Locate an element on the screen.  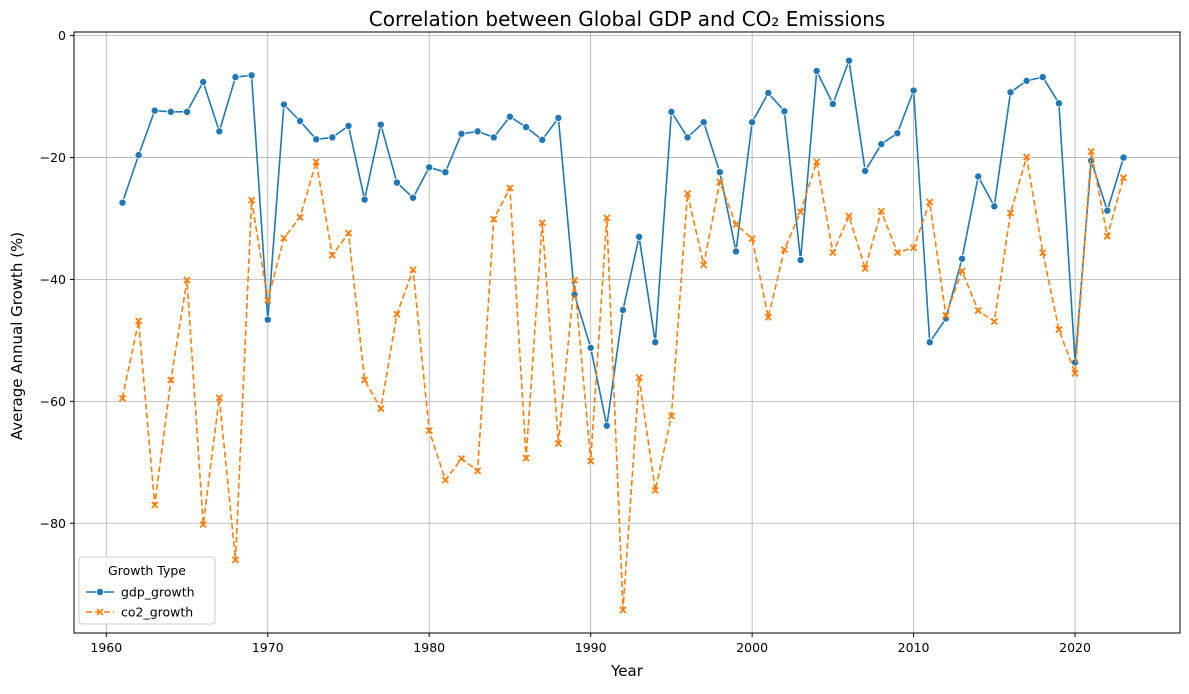
legend-box is located at coordinates (147, 590).